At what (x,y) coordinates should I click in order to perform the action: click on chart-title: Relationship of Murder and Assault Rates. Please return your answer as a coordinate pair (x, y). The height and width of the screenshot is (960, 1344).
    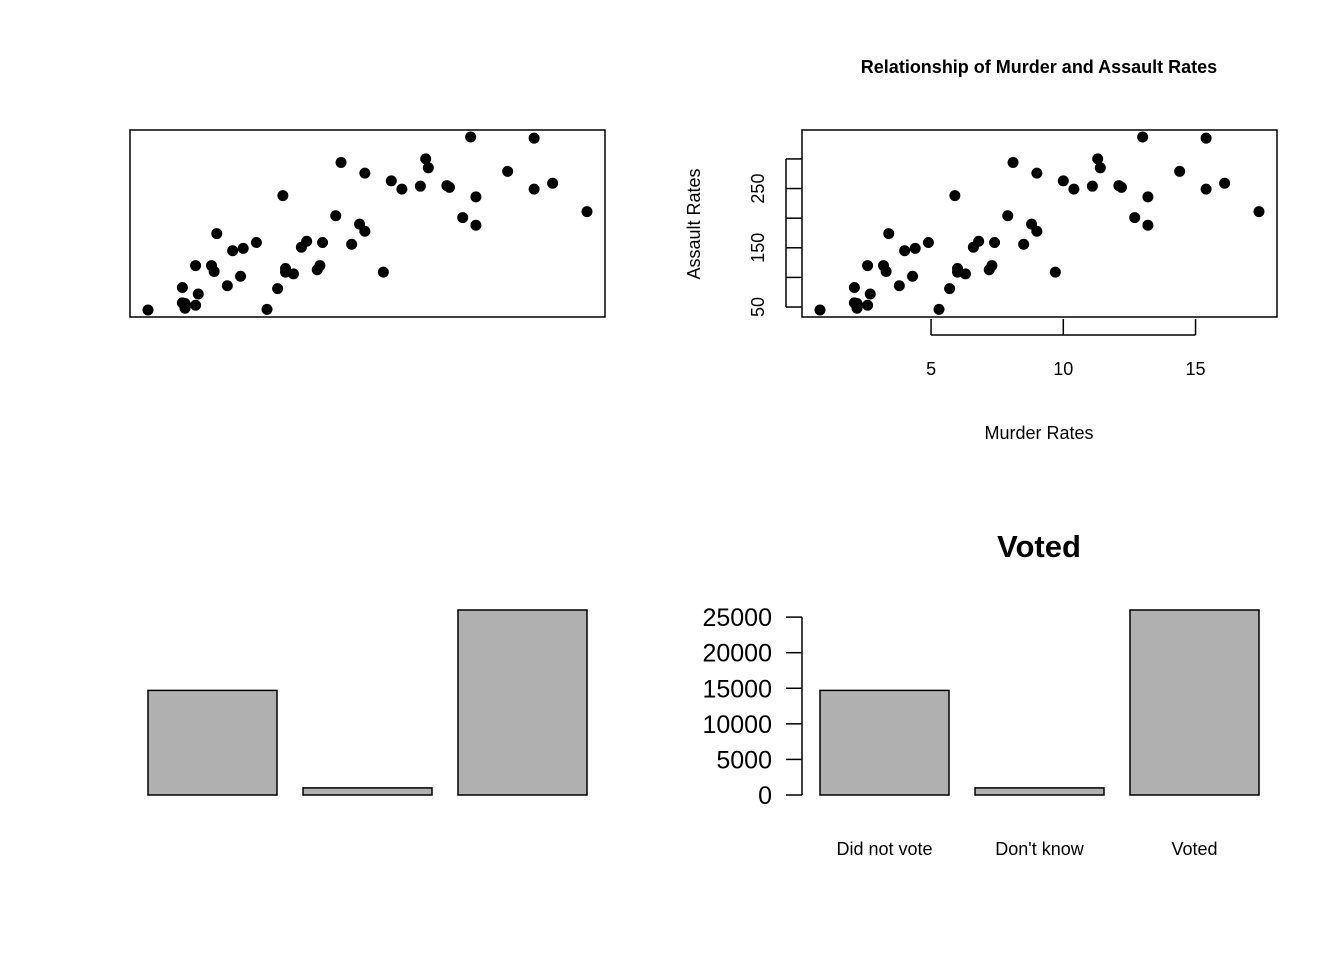
    Looking at the image, I should click on (1039, 67).